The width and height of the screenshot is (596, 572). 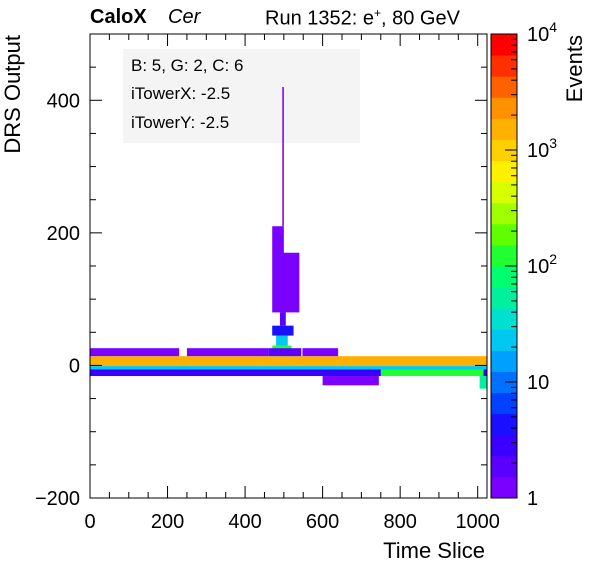 What do you see at coordinates (319, 18) in the screenshot?
I see `run-prefix: Run 1352: e` at bounding box center [319, 18].